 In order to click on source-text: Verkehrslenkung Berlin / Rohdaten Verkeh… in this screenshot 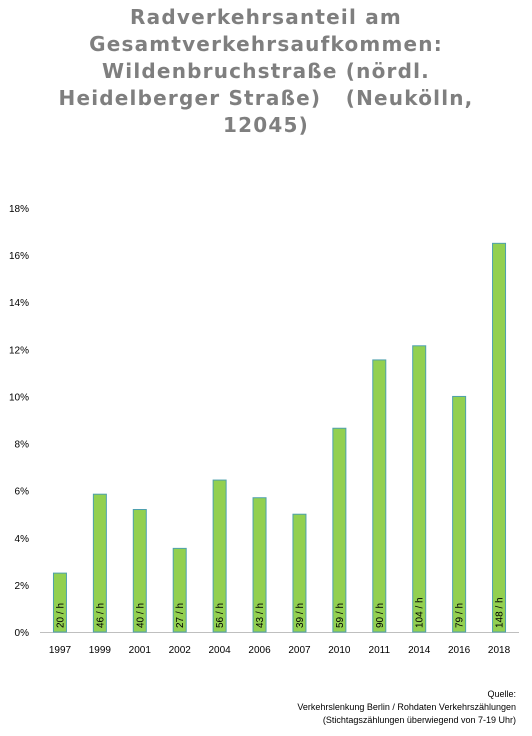, I will do `click(406, 707)`.